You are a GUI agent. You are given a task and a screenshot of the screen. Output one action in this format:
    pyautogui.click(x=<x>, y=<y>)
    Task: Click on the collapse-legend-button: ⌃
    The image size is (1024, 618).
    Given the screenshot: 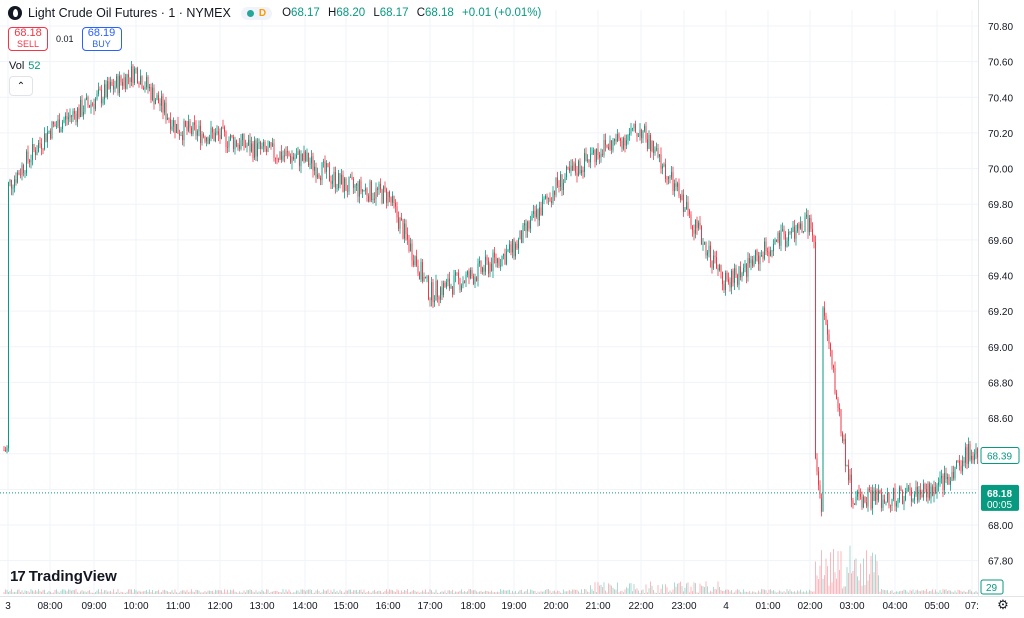 What is the action you would take?
    pyautogui.click(x=21, y=86)
    